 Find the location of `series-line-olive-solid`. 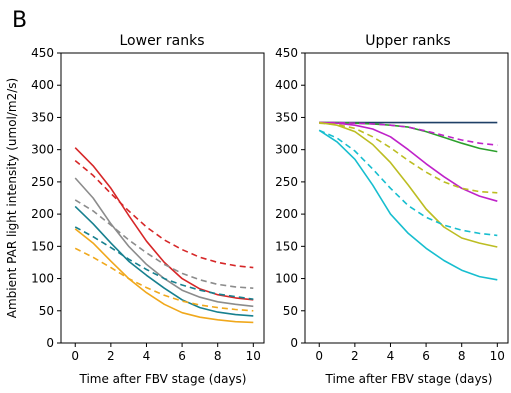

series-line-olive-solid is located at coordinates (408, 184).